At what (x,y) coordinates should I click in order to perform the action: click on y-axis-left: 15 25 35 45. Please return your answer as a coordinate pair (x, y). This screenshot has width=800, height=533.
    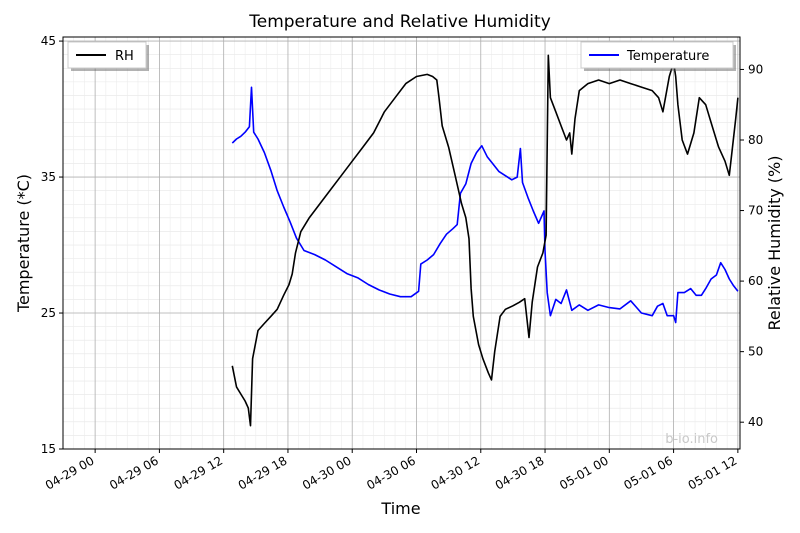
    Looking at the image, I should click on (52, 245).